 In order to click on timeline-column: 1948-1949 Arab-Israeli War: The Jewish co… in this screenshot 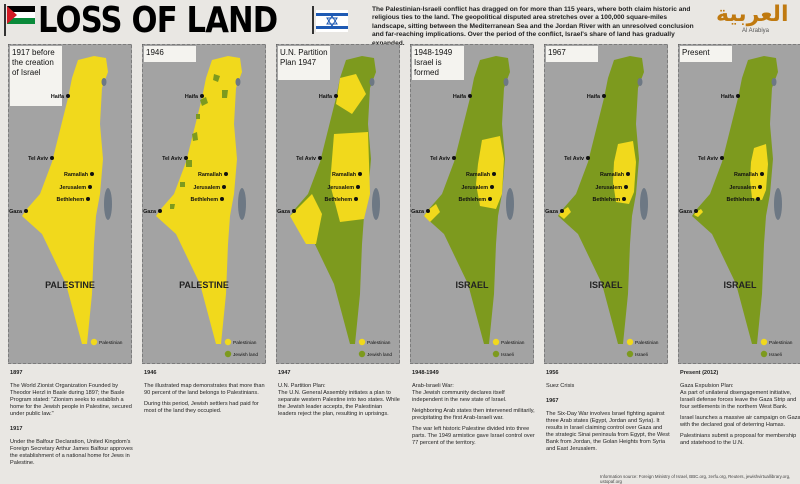, I will do `click(474, 410)`.